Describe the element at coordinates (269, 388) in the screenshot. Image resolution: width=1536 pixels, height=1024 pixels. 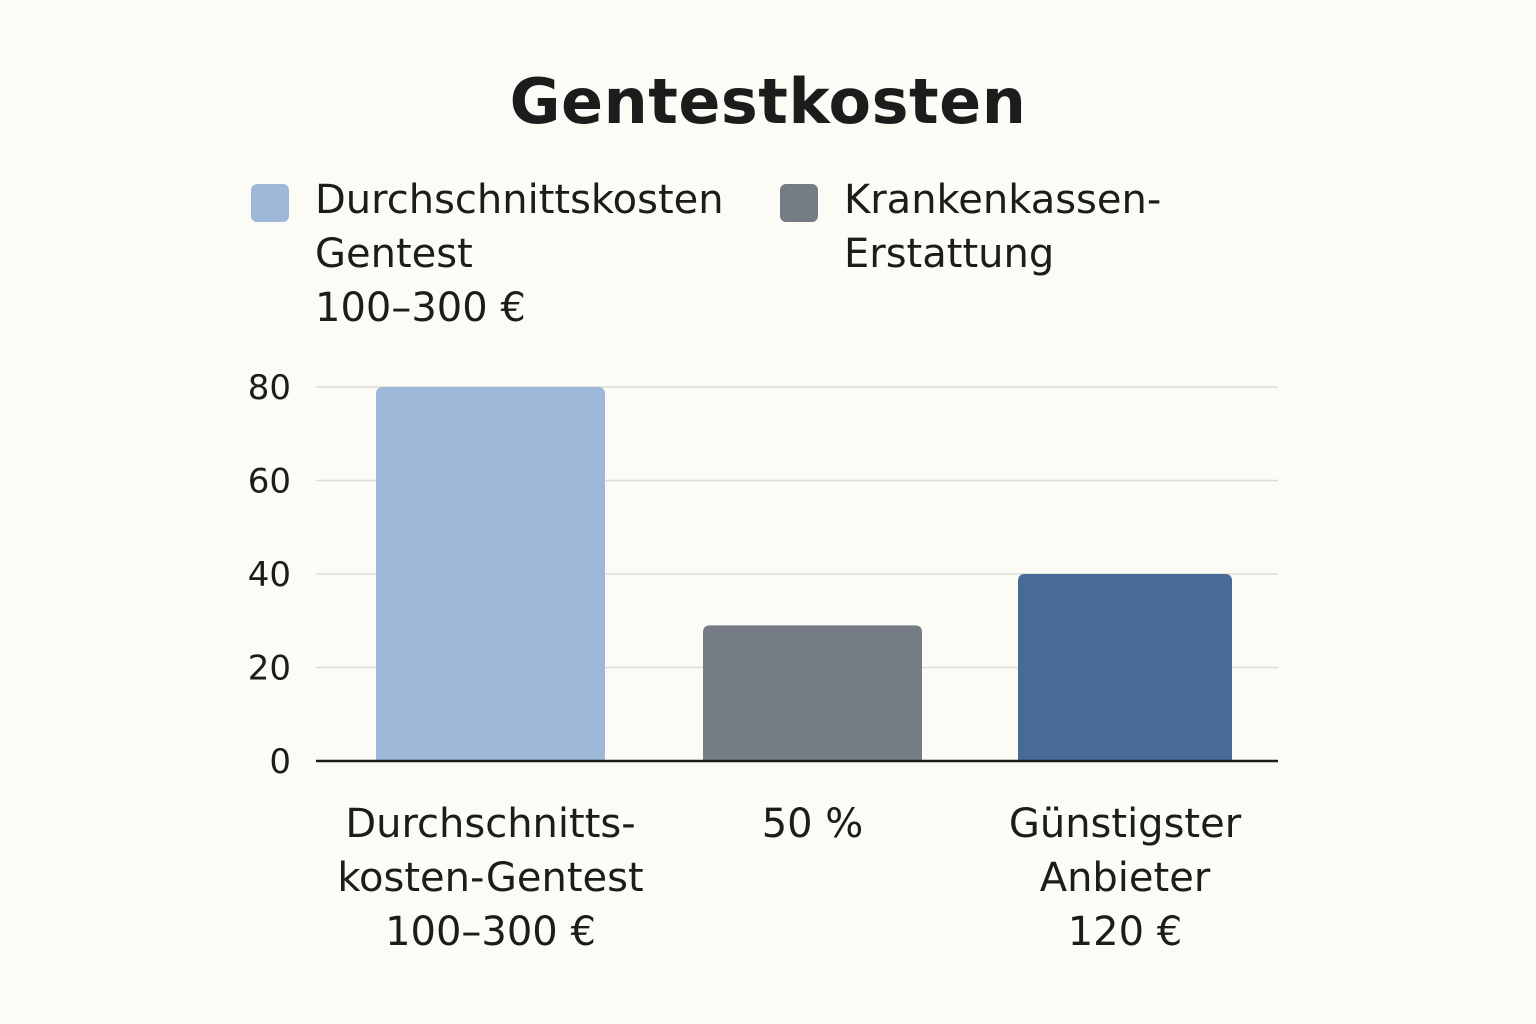
I see `y-tick-label: 80` at that location.